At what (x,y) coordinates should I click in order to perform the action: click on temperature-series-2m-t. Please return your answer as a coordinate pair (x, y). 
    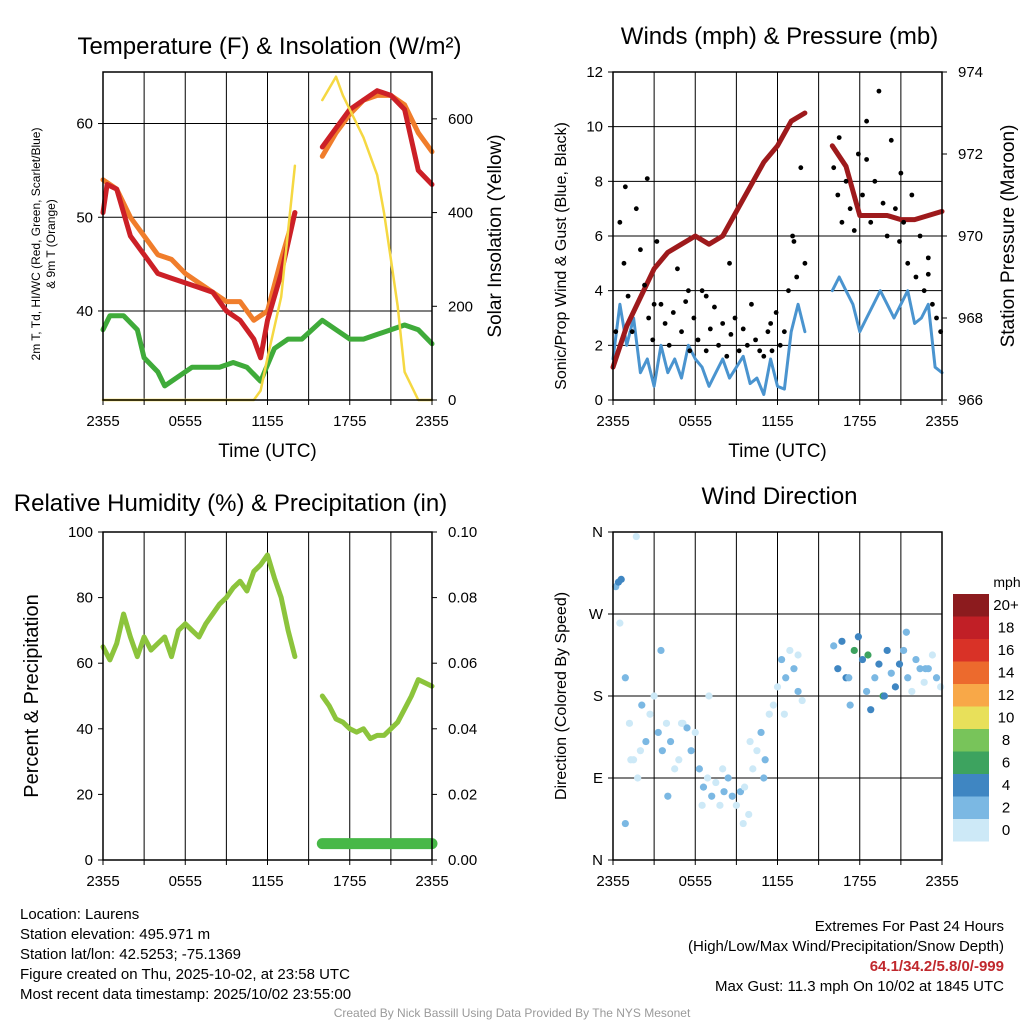
    Looking at the image, I should click on (267, 224).